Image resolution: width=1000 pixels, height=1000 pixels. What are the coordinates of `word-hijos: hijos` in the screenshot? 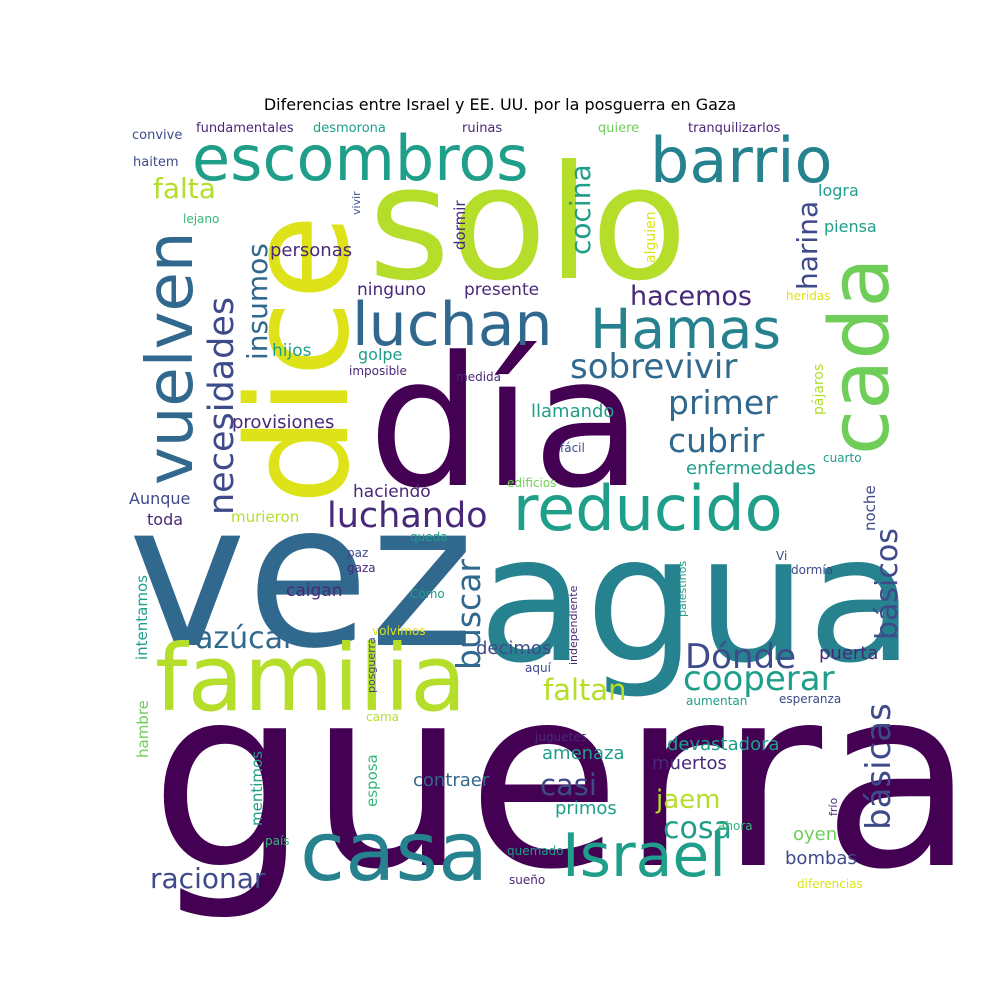 It's located at (292, 351).